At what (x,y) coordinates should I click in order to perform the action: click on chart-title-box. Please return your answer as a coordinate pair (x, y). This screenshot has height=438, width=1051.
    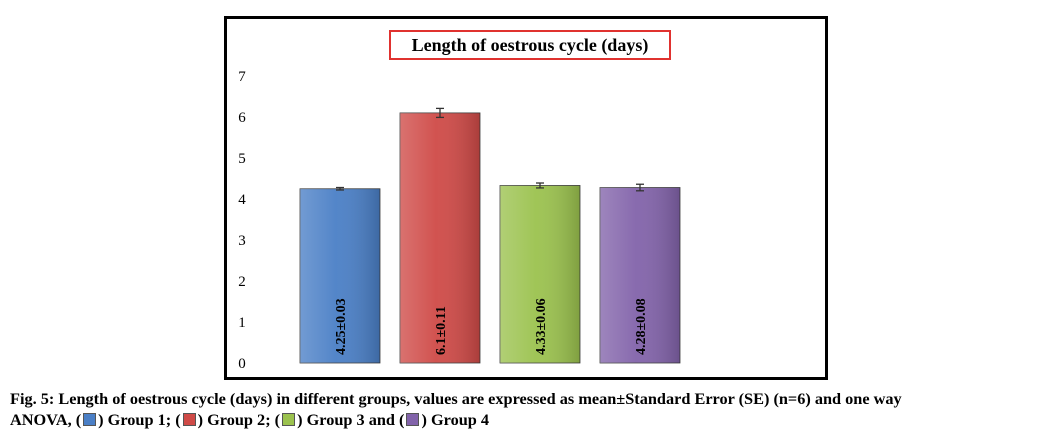
    Looking at the image, I should click on (530, 45).